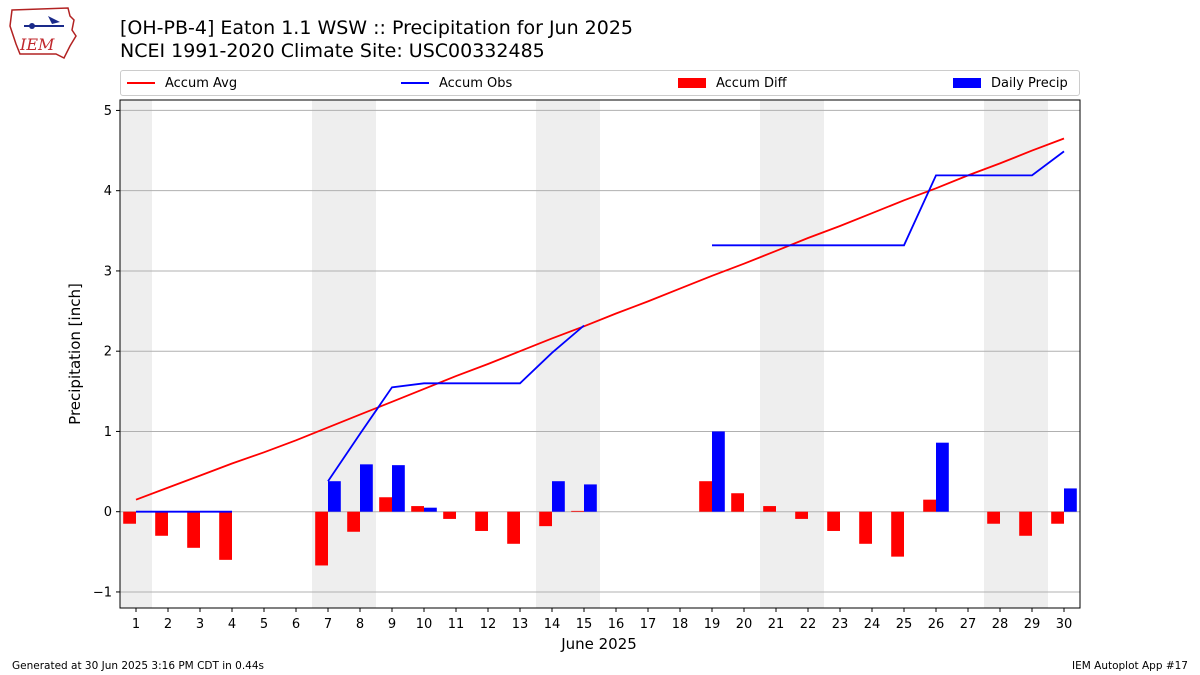 Image resolution: width=1200 pixels, height=675 pixels. Describe the element at coordinates (456, 624) in the screenshot. I see `x-tick-label: 11` at that location.